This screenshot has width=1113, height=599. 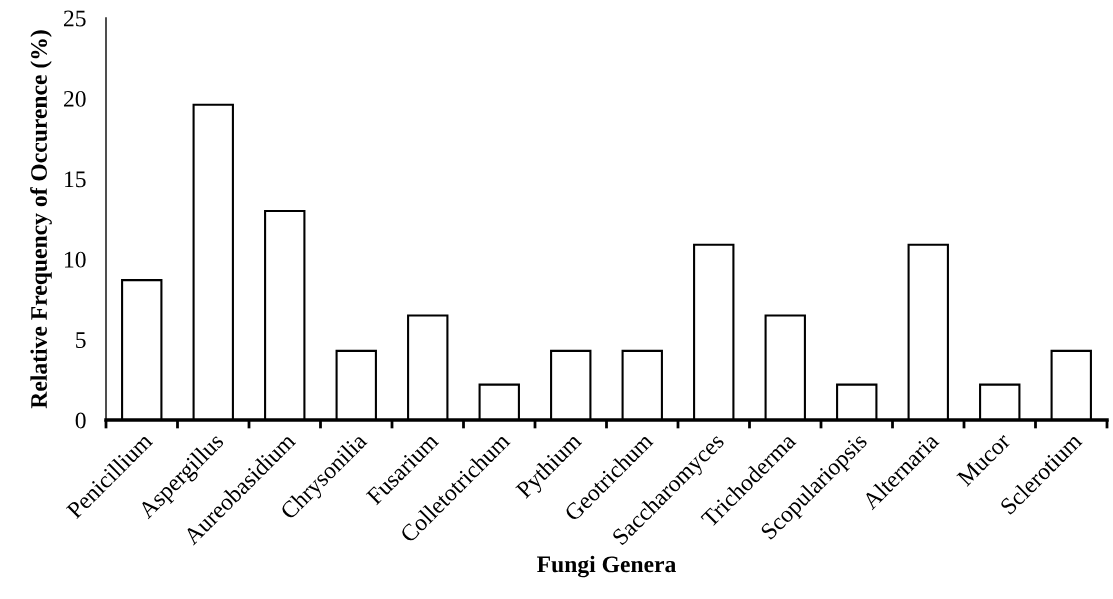 What do you see at coordinates (75, 179) in the screenshot?
I see `y-tick-label: 15` at bounding box center [75, 179].